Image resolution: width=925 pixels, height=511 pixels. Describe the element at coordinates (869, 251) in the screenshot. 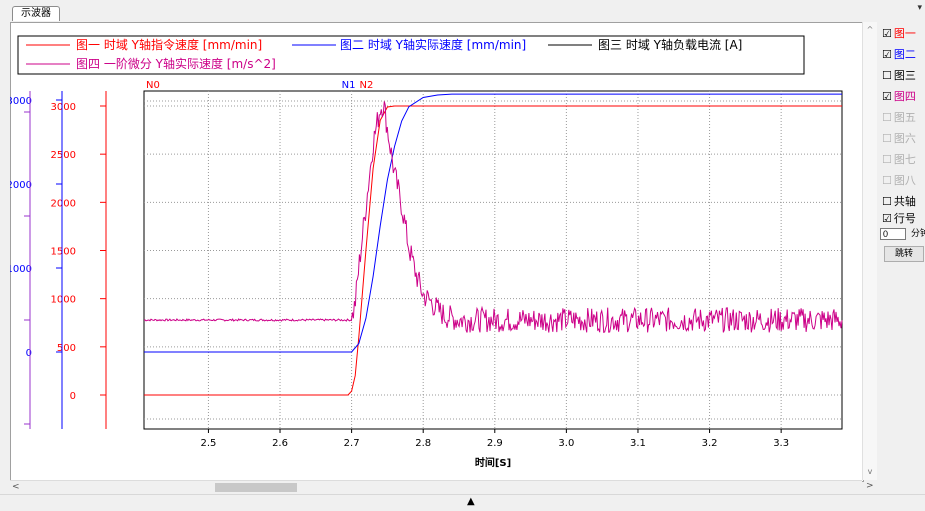

I see `vertical-scrollbar: ^ v` at that location.